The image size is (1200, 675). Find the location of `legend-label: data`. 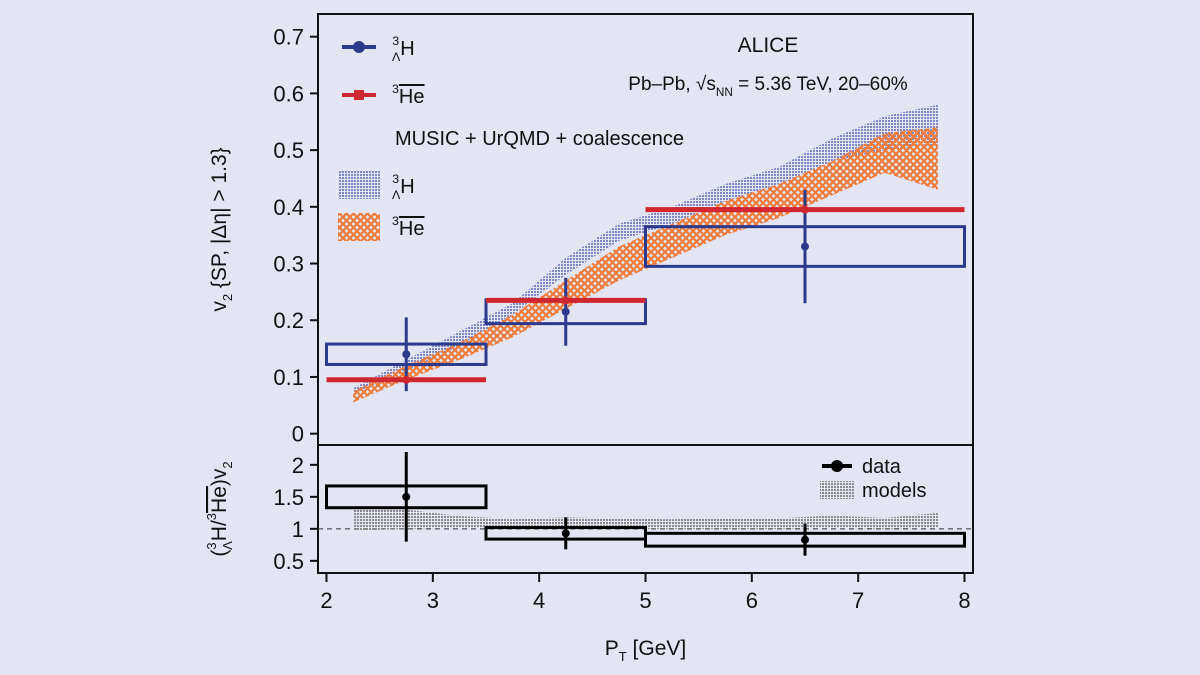

legend-label: data is located at coordinates (882, 467).